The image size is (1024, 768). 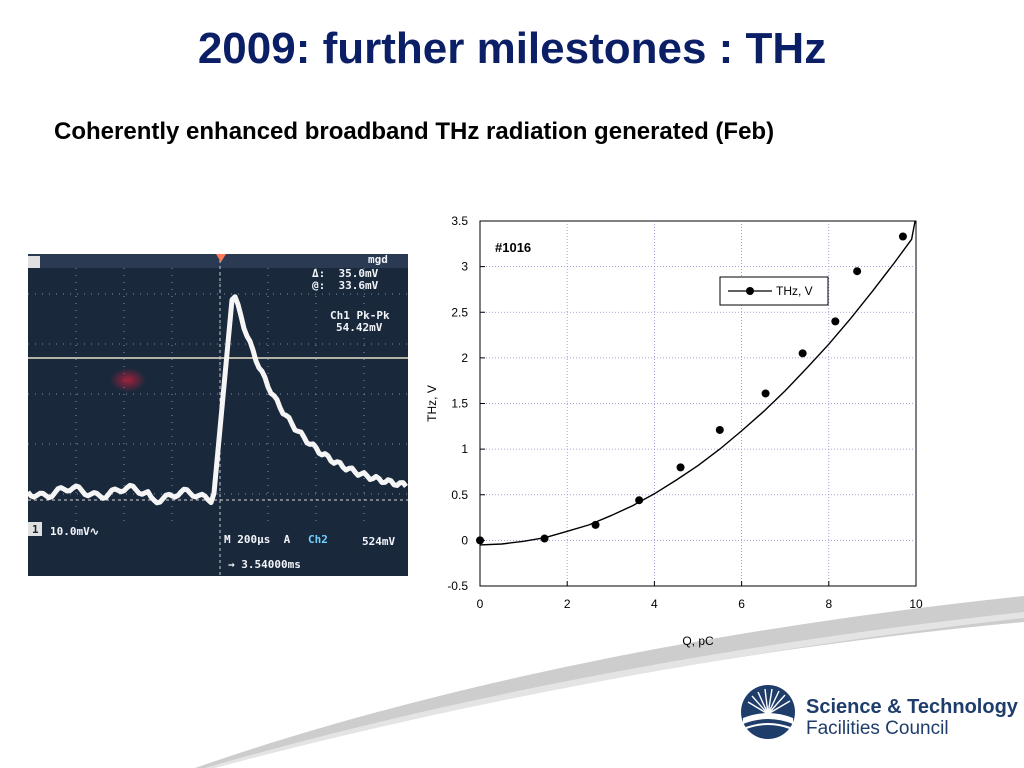 I want to click on ch1-marker, so click(x=35, y=529).